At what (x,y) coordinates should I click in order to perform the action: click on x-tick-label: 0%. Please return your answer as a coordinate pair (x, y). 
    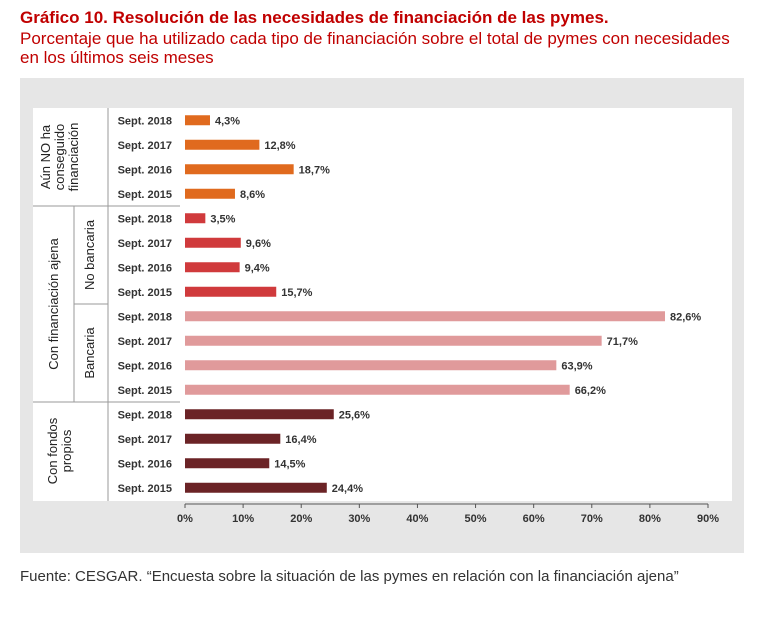
    Looking at the image, I should click on (185, 519).